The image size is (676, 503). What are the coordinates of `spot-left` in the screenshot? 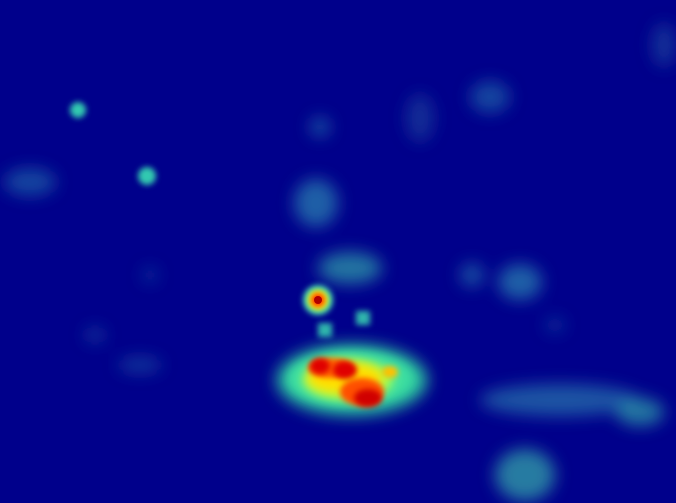 It's located at (147, 176).